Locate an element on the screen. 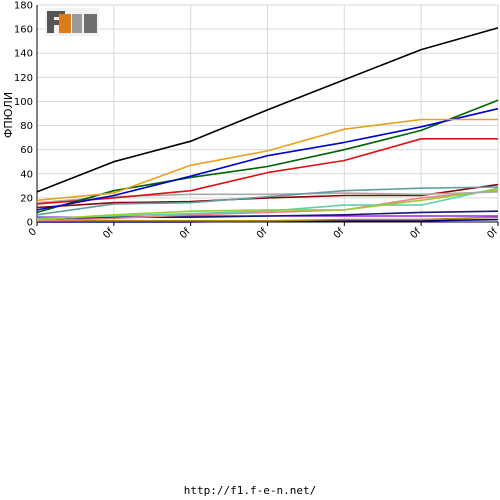  y-axis-label: ФПЮЛИ is located at coordinates (8, 115).